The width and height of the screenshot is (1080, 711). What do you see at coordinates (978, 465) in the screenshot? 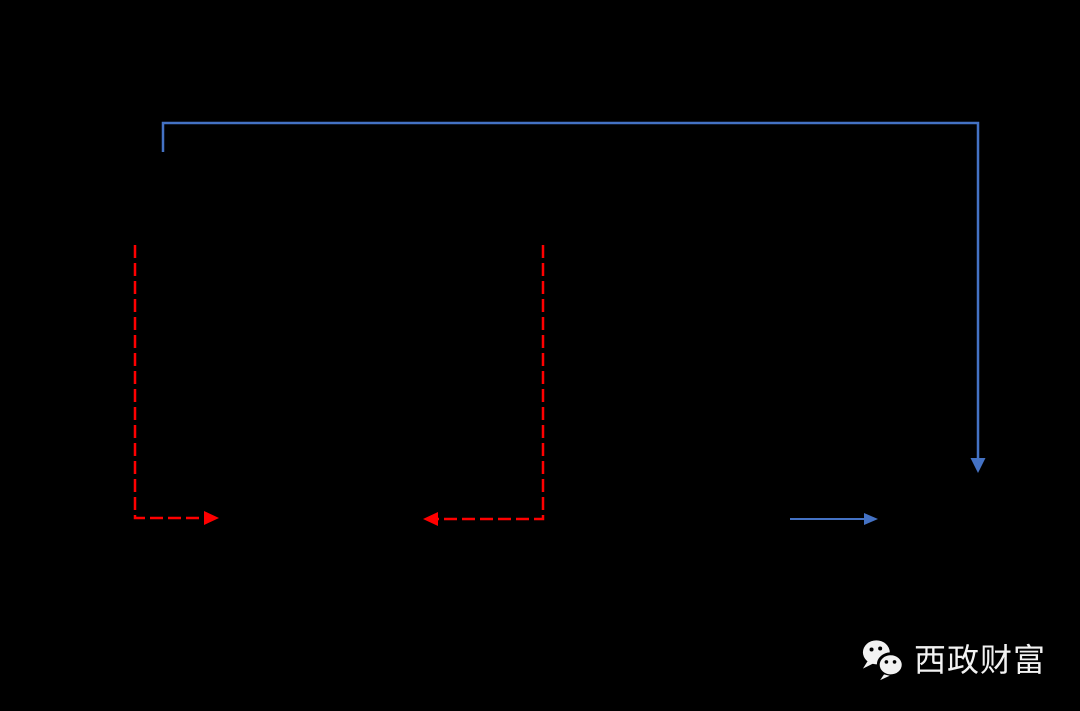
I see `arrow-down-icon` at bounding box center [978, 465].